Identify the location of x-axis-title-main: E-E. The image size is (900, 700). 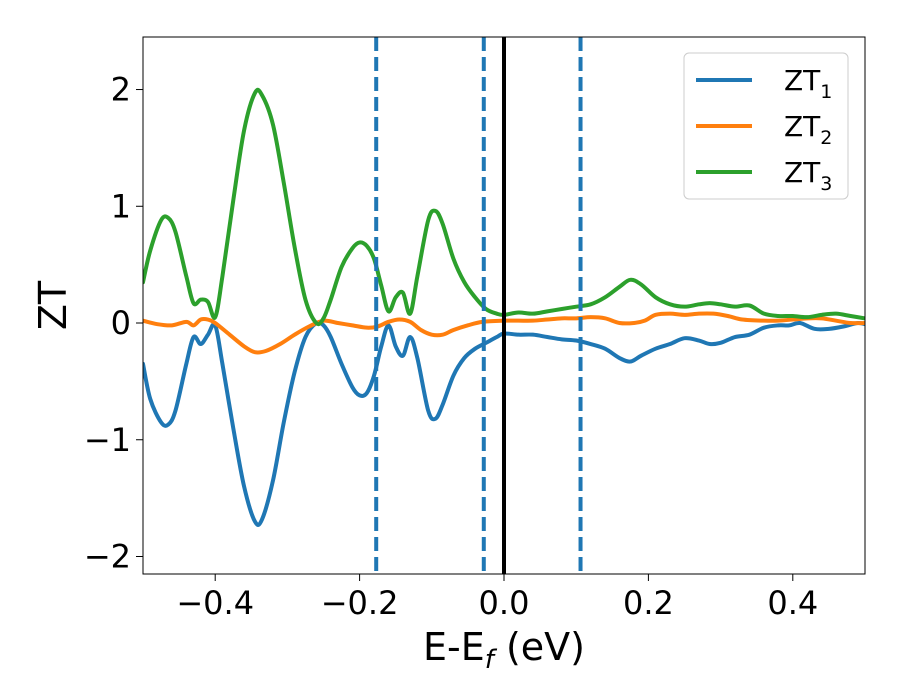
(454, 647).